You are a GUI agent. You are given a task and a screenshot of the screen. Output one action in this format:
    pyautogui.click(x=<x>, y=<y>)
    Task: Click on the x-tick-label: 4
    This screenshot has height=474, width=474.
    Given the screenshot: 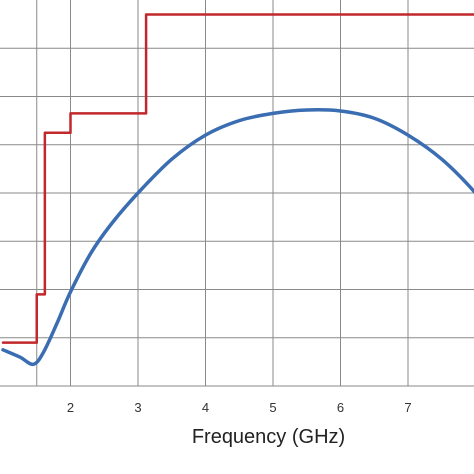 What is the action you would take?
    pyautogui.click(x=205, y=407)
    